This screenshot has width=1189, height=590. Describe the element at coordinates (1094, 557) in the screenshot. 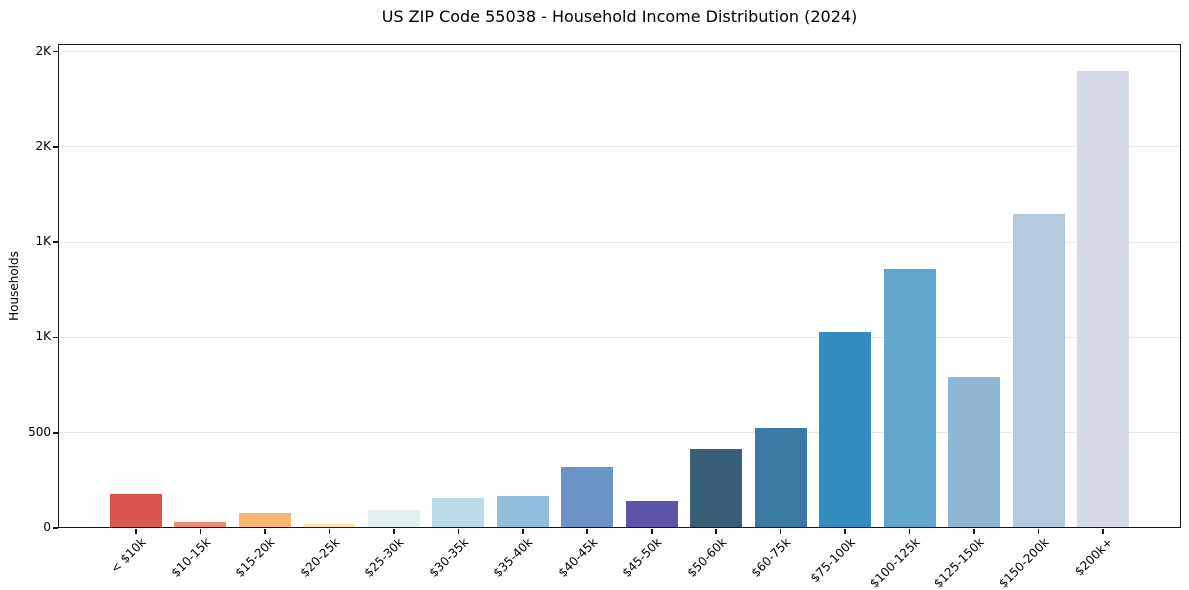

I see `x-tick-label: $200k+` at that location.